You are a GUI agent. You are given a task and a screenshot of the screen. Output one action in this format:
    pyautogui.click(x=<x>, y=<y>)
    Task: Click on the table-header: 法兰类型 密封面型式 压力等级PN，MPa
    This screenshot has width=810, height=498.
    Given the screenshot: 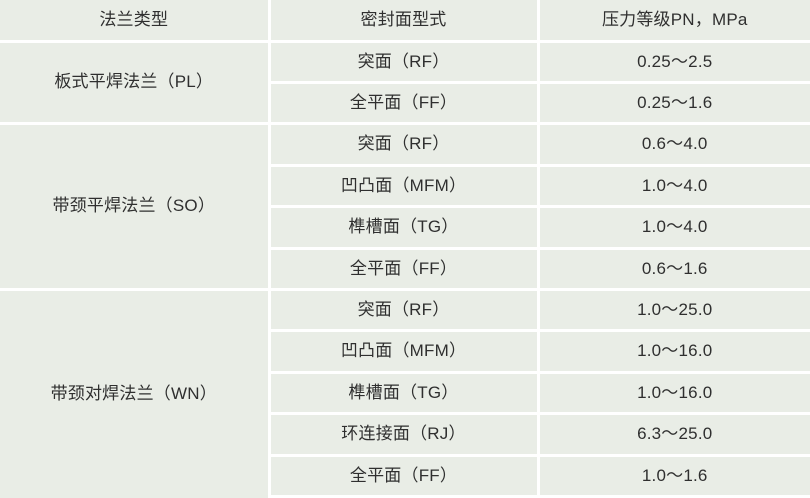 What is the action you would take?
    pyautogui.click(x=405, y=21)
    